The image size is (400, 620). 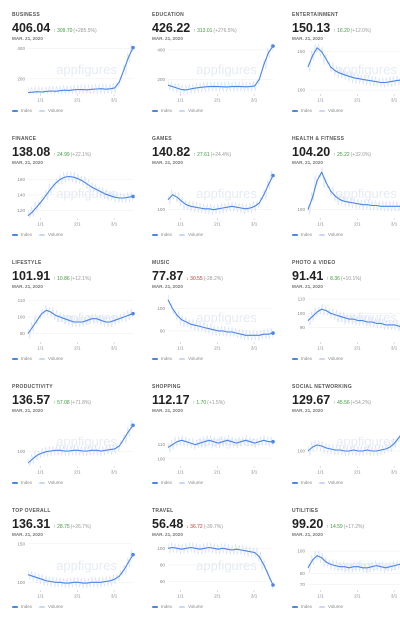 What do you see at coordinates (27, 263) in the screenshot?
I see `chart-title: LIFESTYLE` at bounding box center [27, 263].